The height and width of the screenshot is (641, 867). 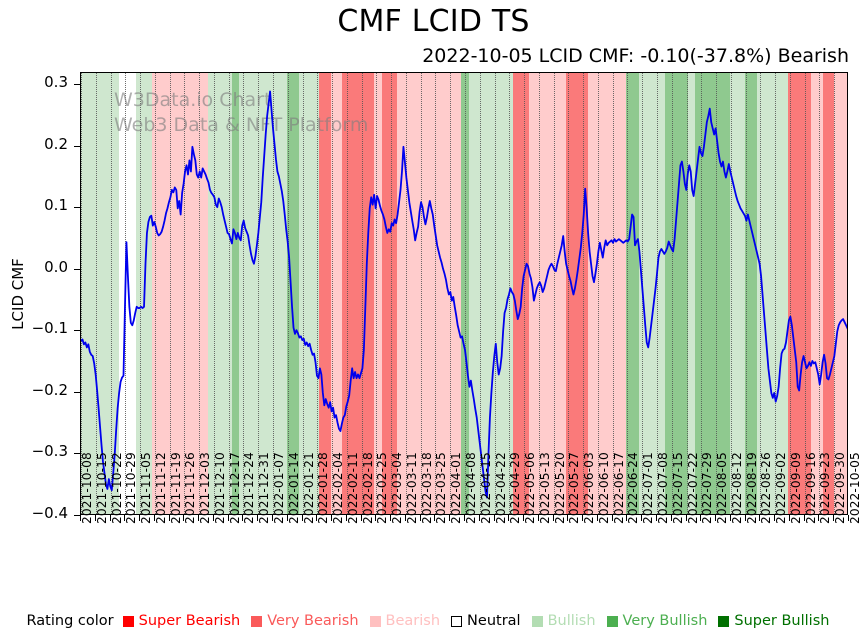 What do you see at coordinates (773, 621) in the screenshot?
I see `legend-item: Super Bullish` at bounding box center [773, 621].